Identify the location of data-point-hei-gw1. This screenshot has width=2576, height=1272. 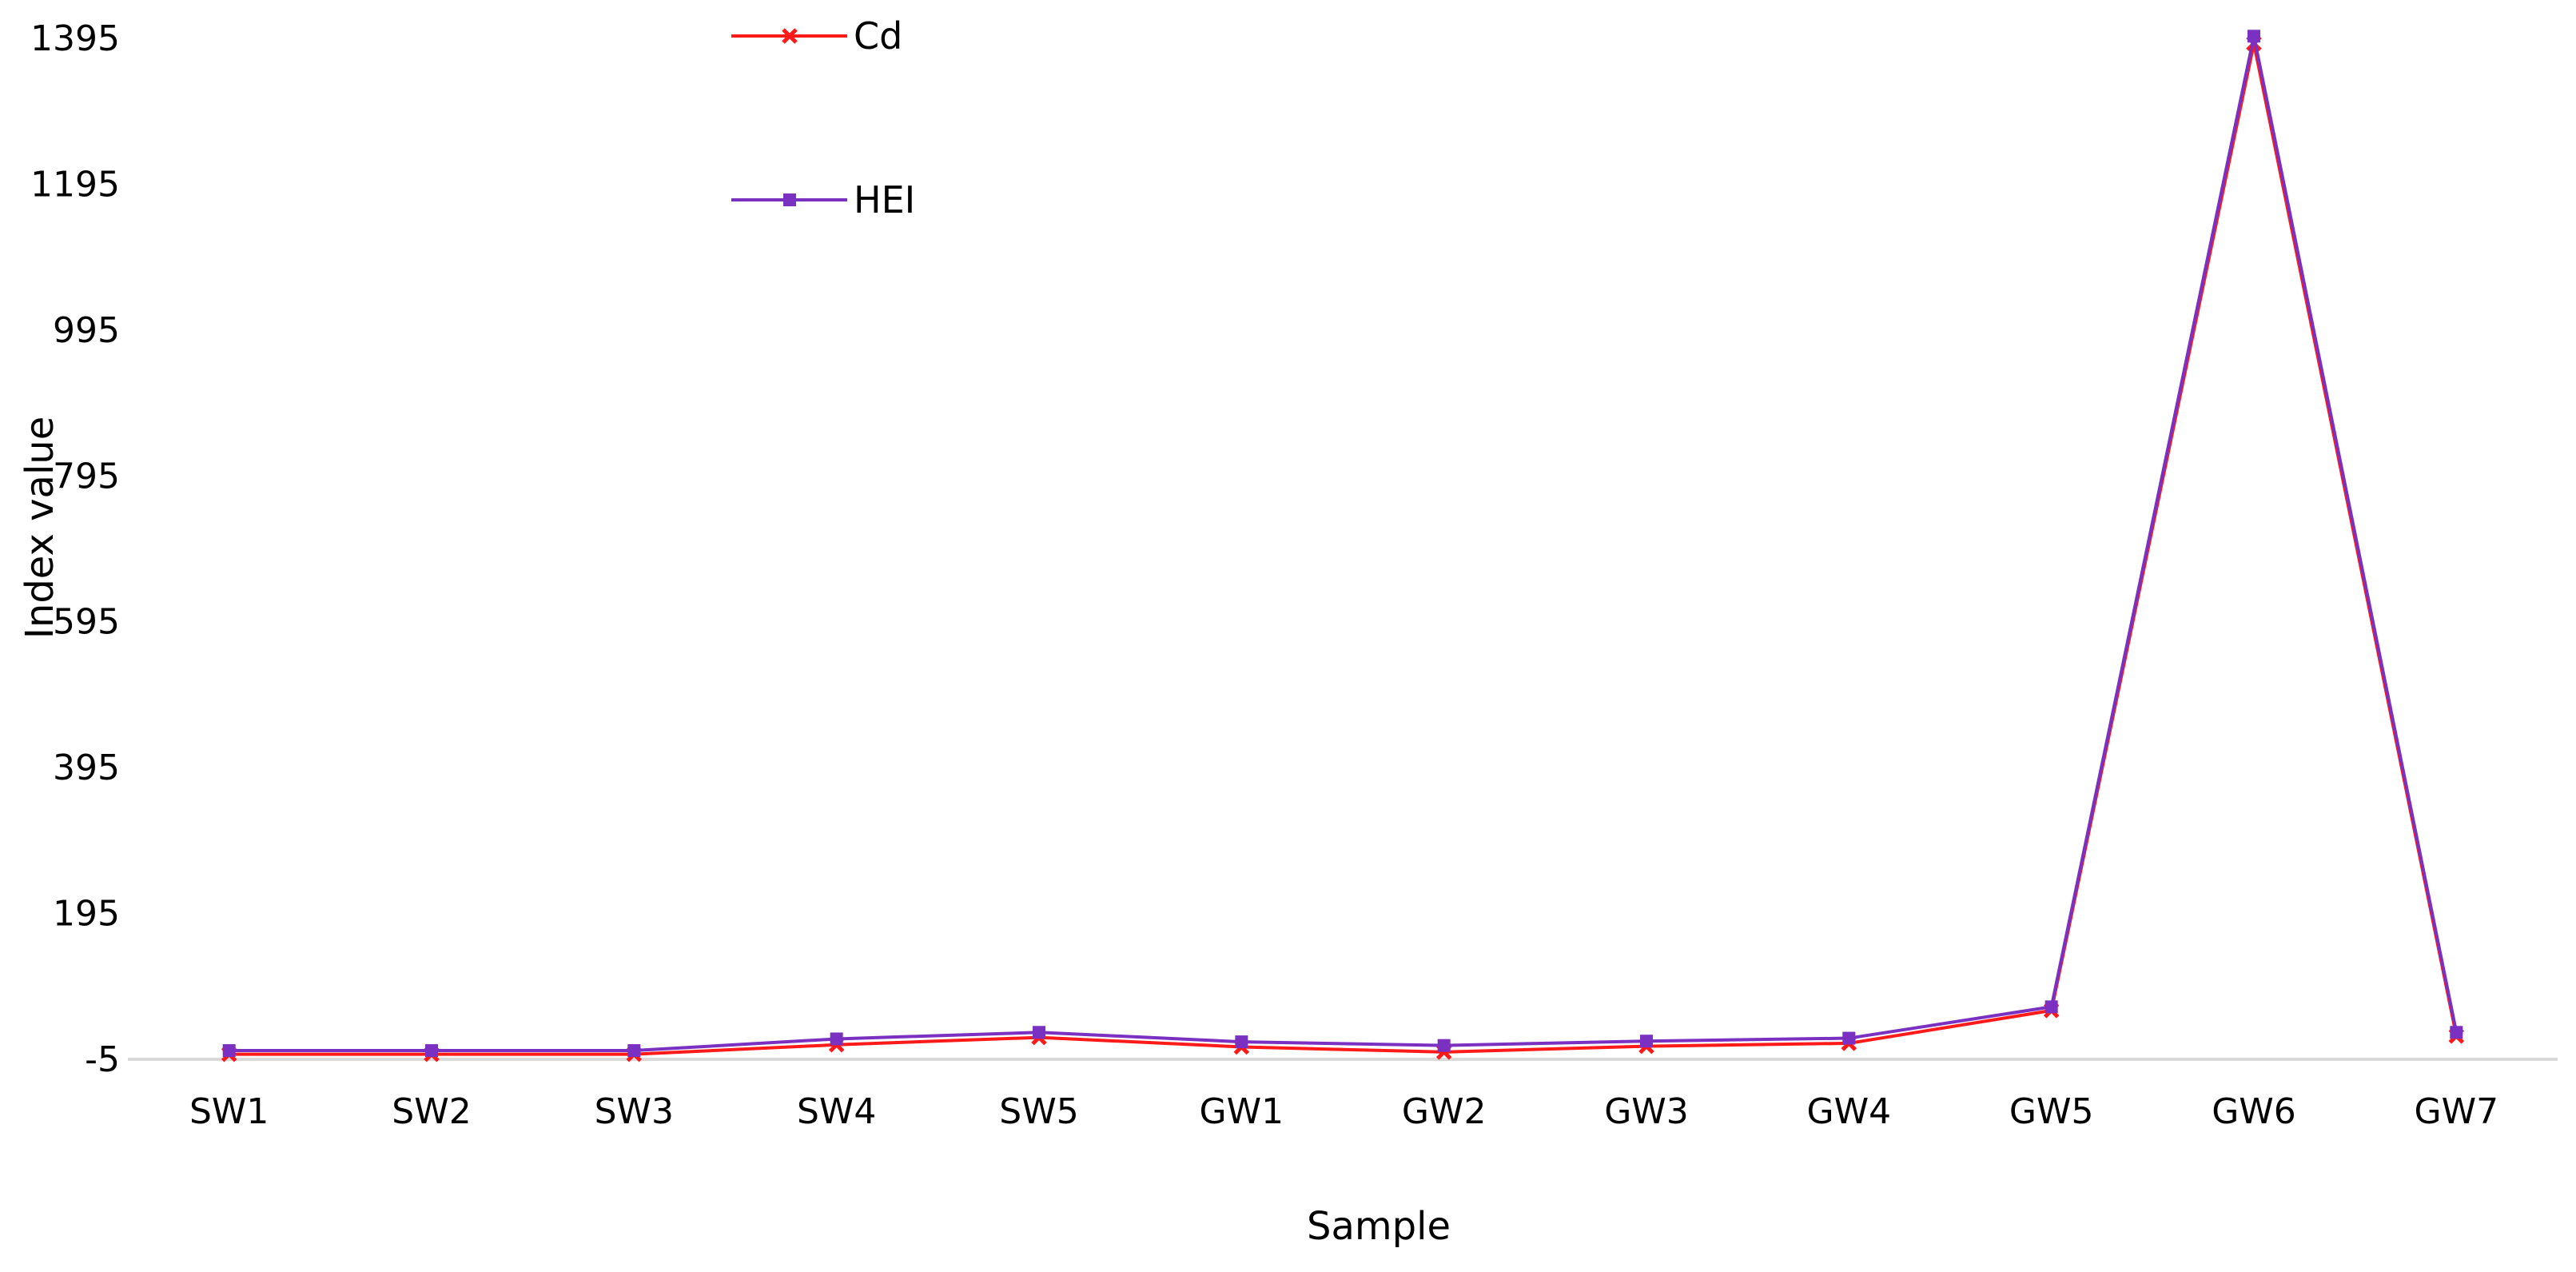
(1241, 1042).